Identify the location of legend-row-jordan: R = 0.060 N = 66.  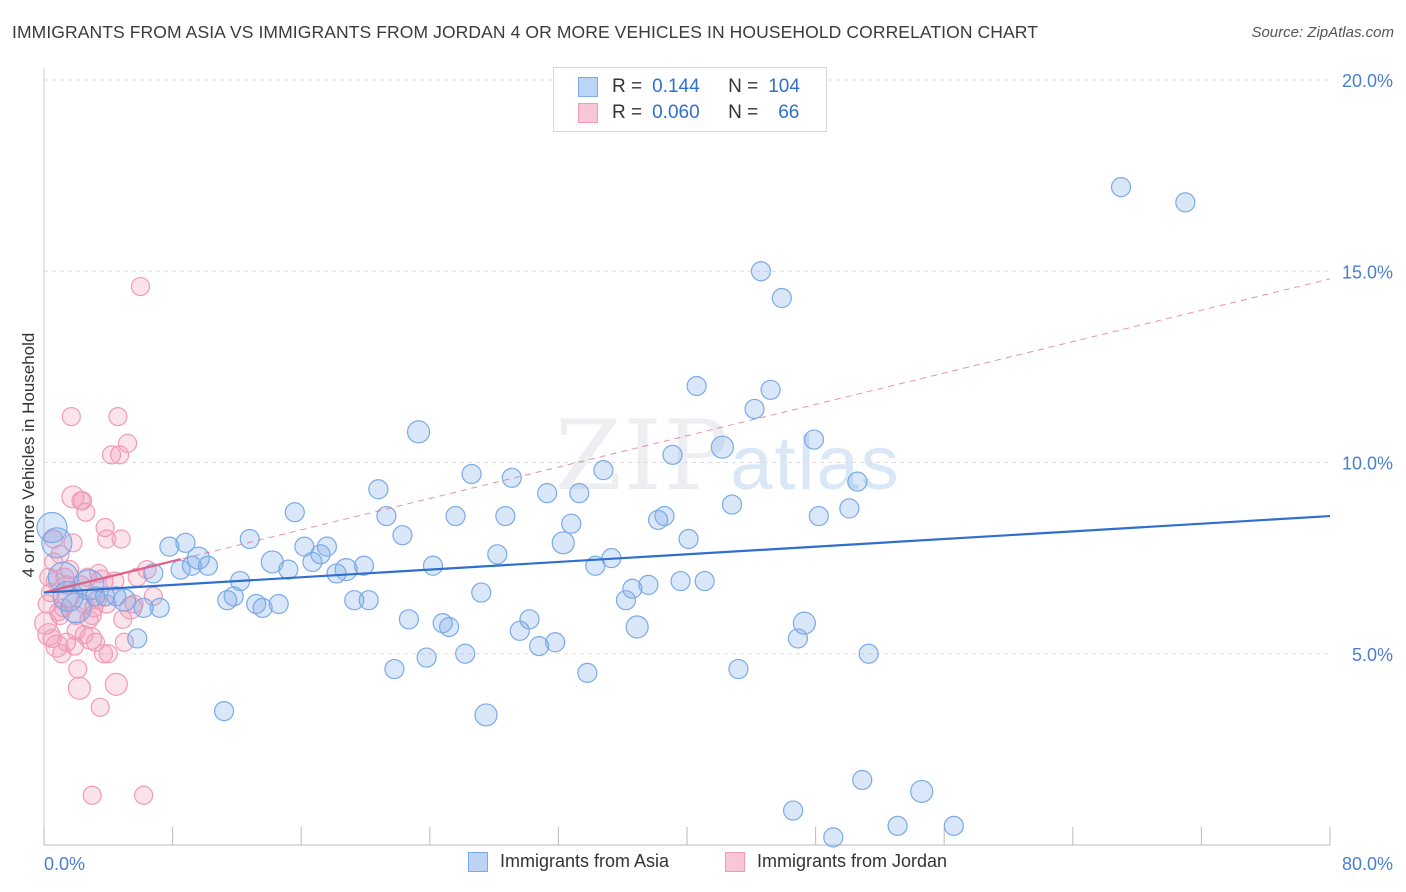
(688, 113).